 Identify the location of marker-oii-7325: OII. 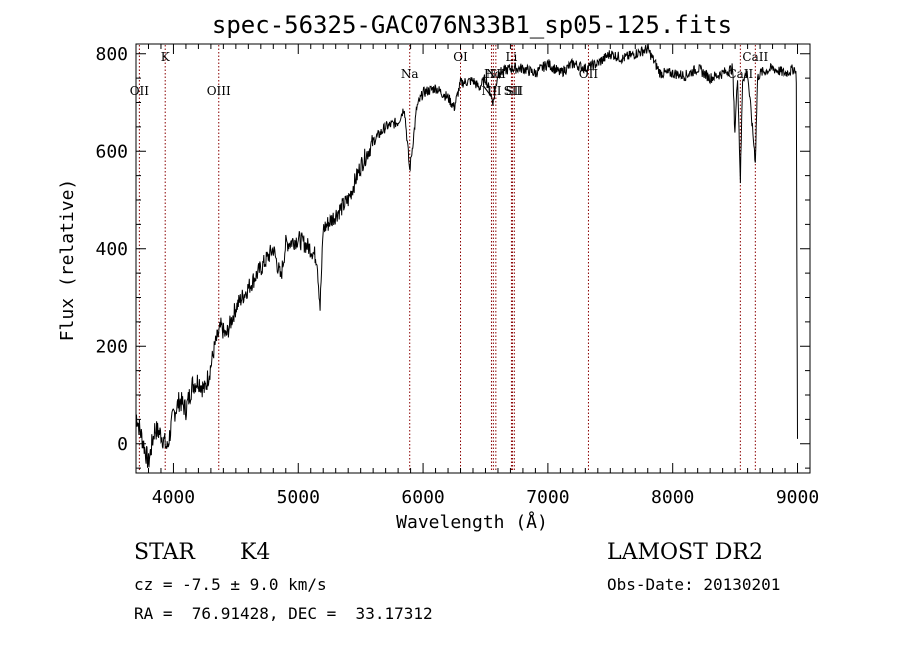
(588, 258).